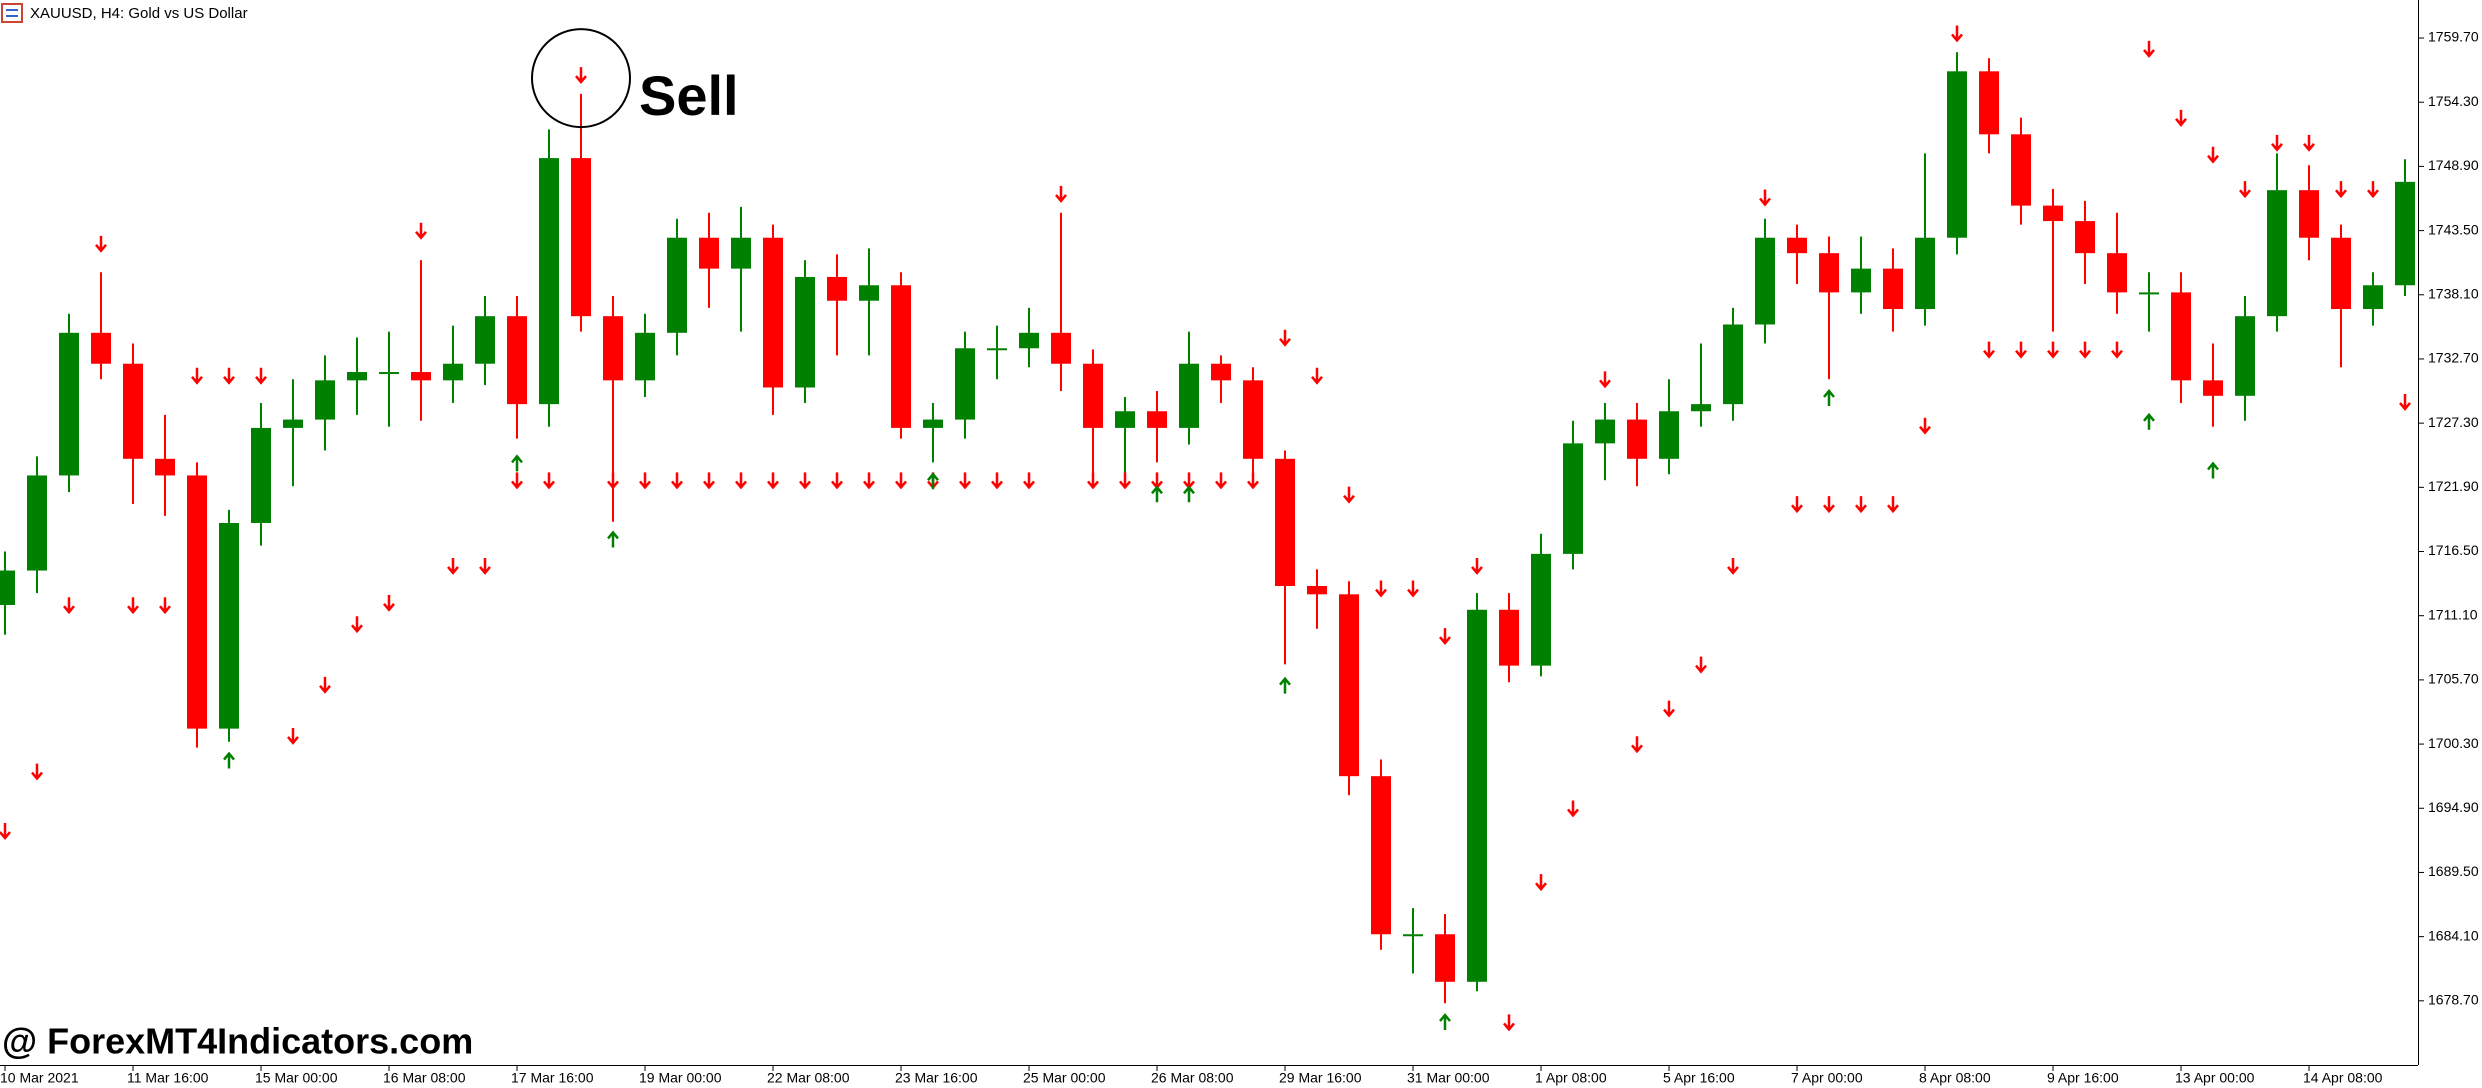 This screenshot has width=2482, height=1088. Describe the element at coordinates (1448, 1078) in the screenshot. I see `x-tick-label: 31 Mar 00:00` at that location.